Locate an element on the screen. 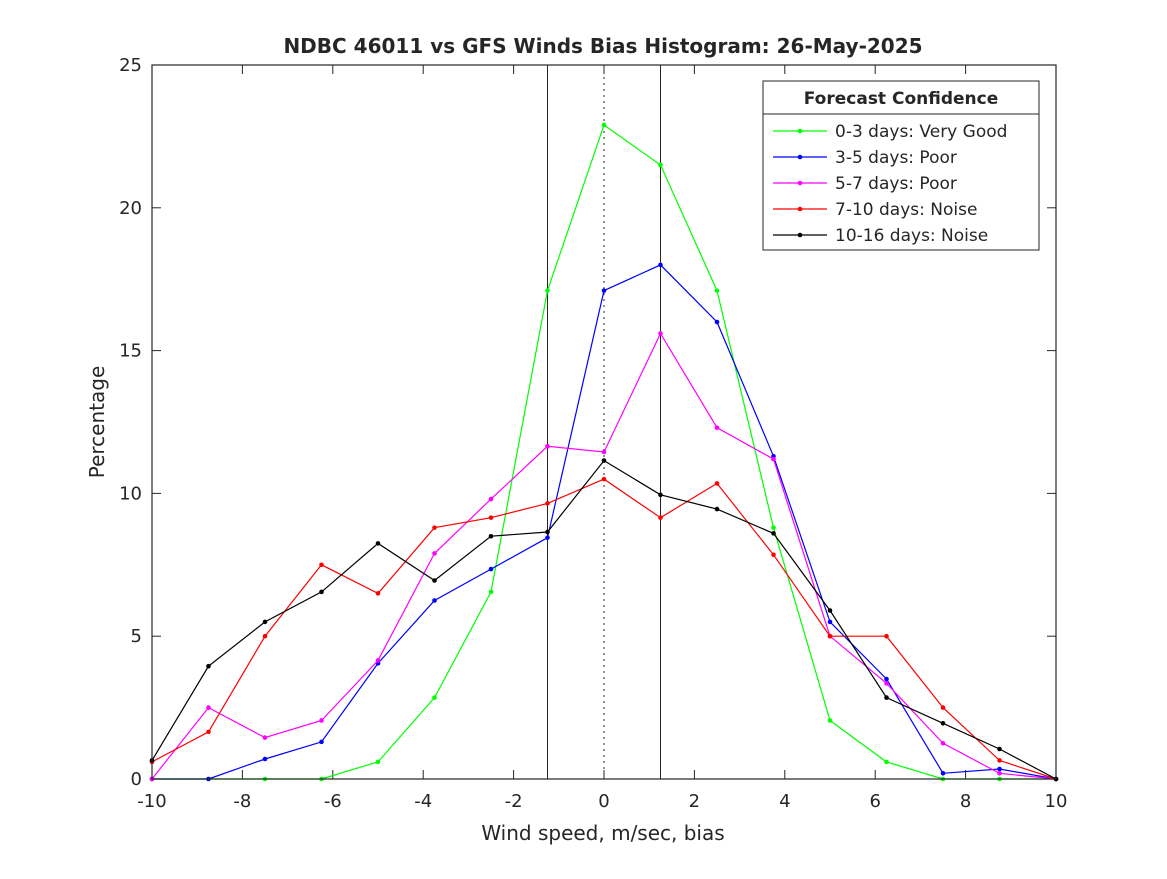  x-tick-label: -8 is located at coordinates (242, 801).